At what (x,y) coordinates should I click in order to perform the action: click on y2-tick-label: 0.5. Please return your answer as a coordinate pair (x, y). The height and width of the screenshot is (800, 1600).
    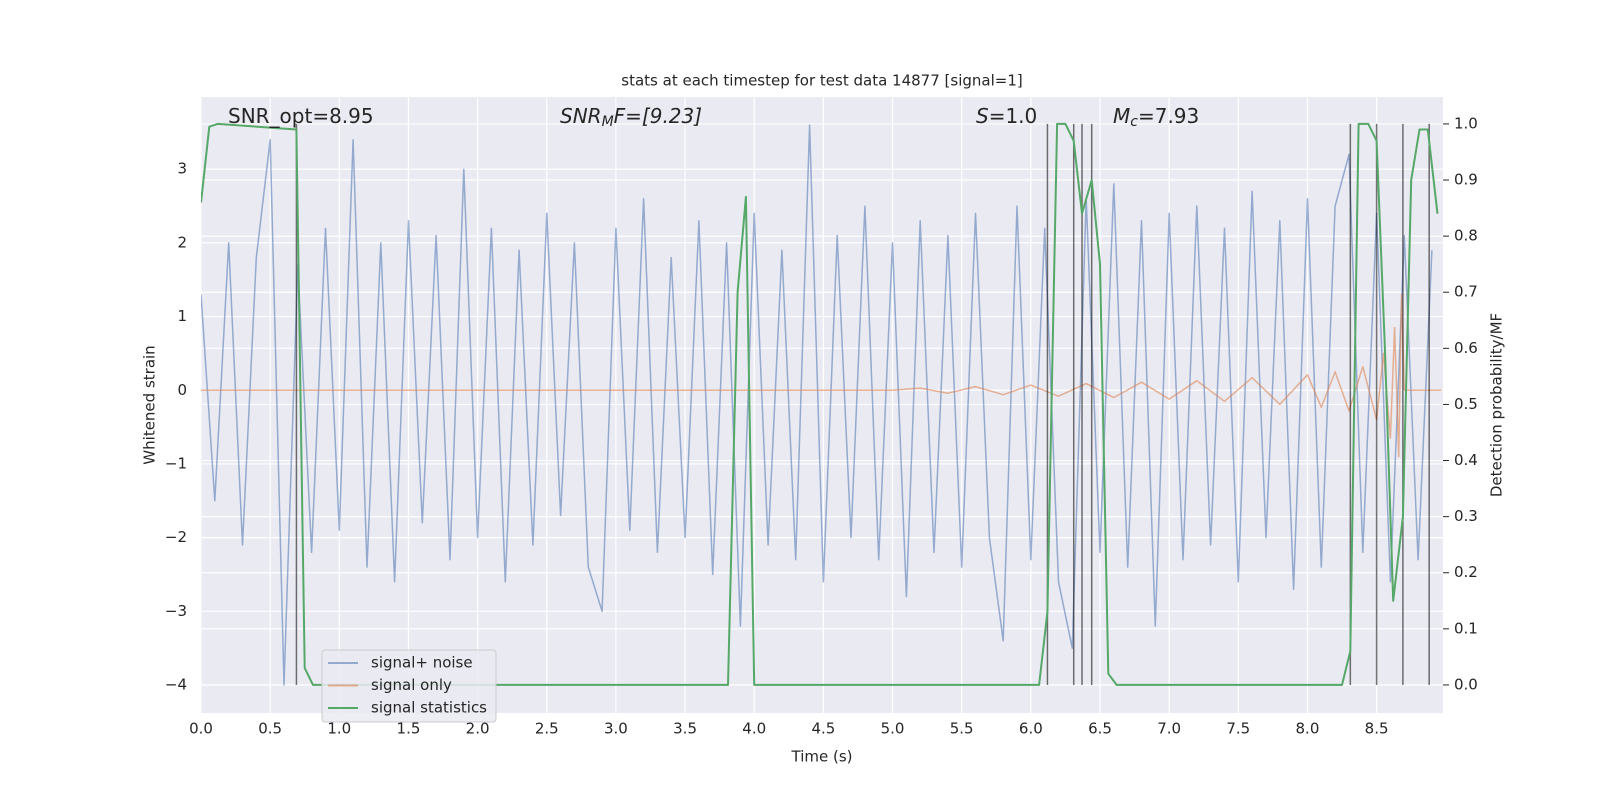
    Looking at the image, I should click on (1466, 404).